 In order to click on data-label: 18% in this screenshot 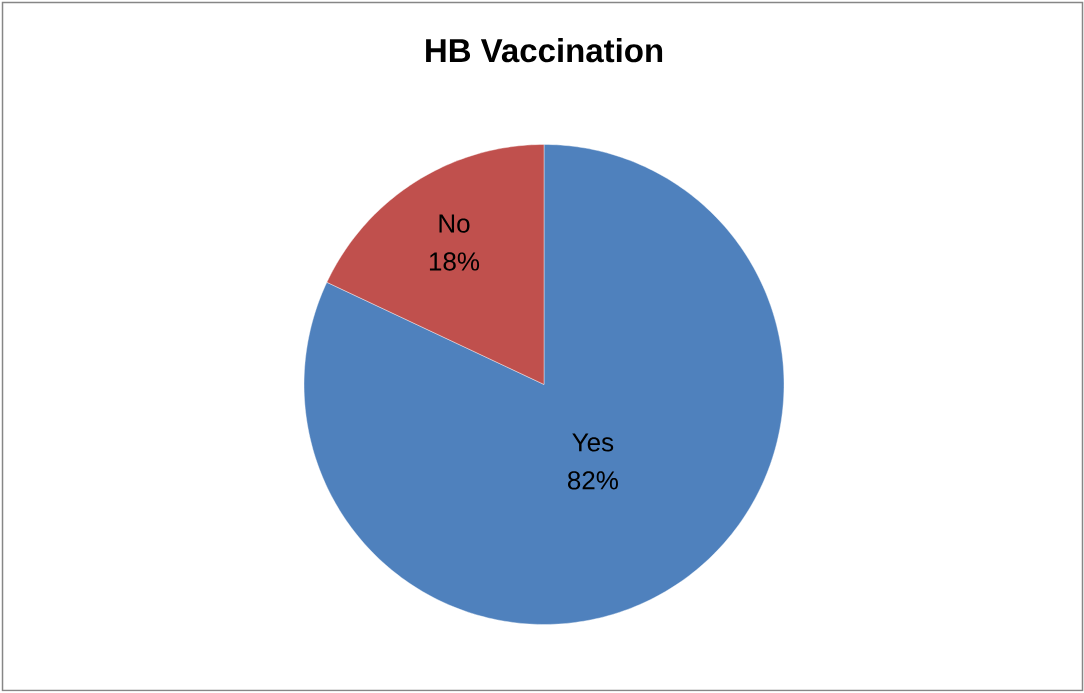, I will do `click(454, 261)`.